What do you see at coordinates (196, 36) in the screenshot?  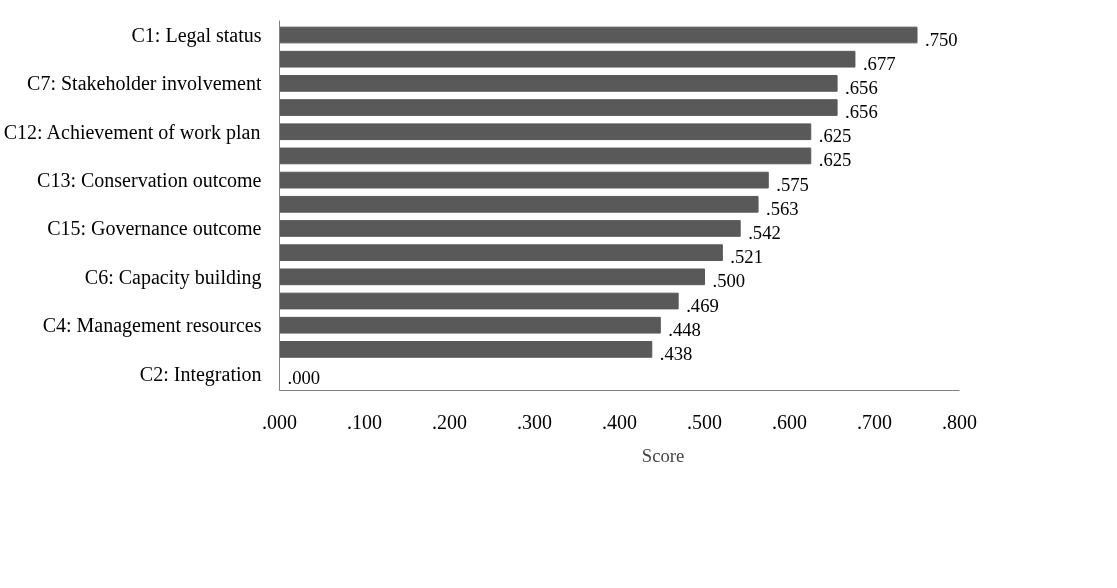 I see `y-tick-label: C1: Legal status` at bounding box center [196, 36].